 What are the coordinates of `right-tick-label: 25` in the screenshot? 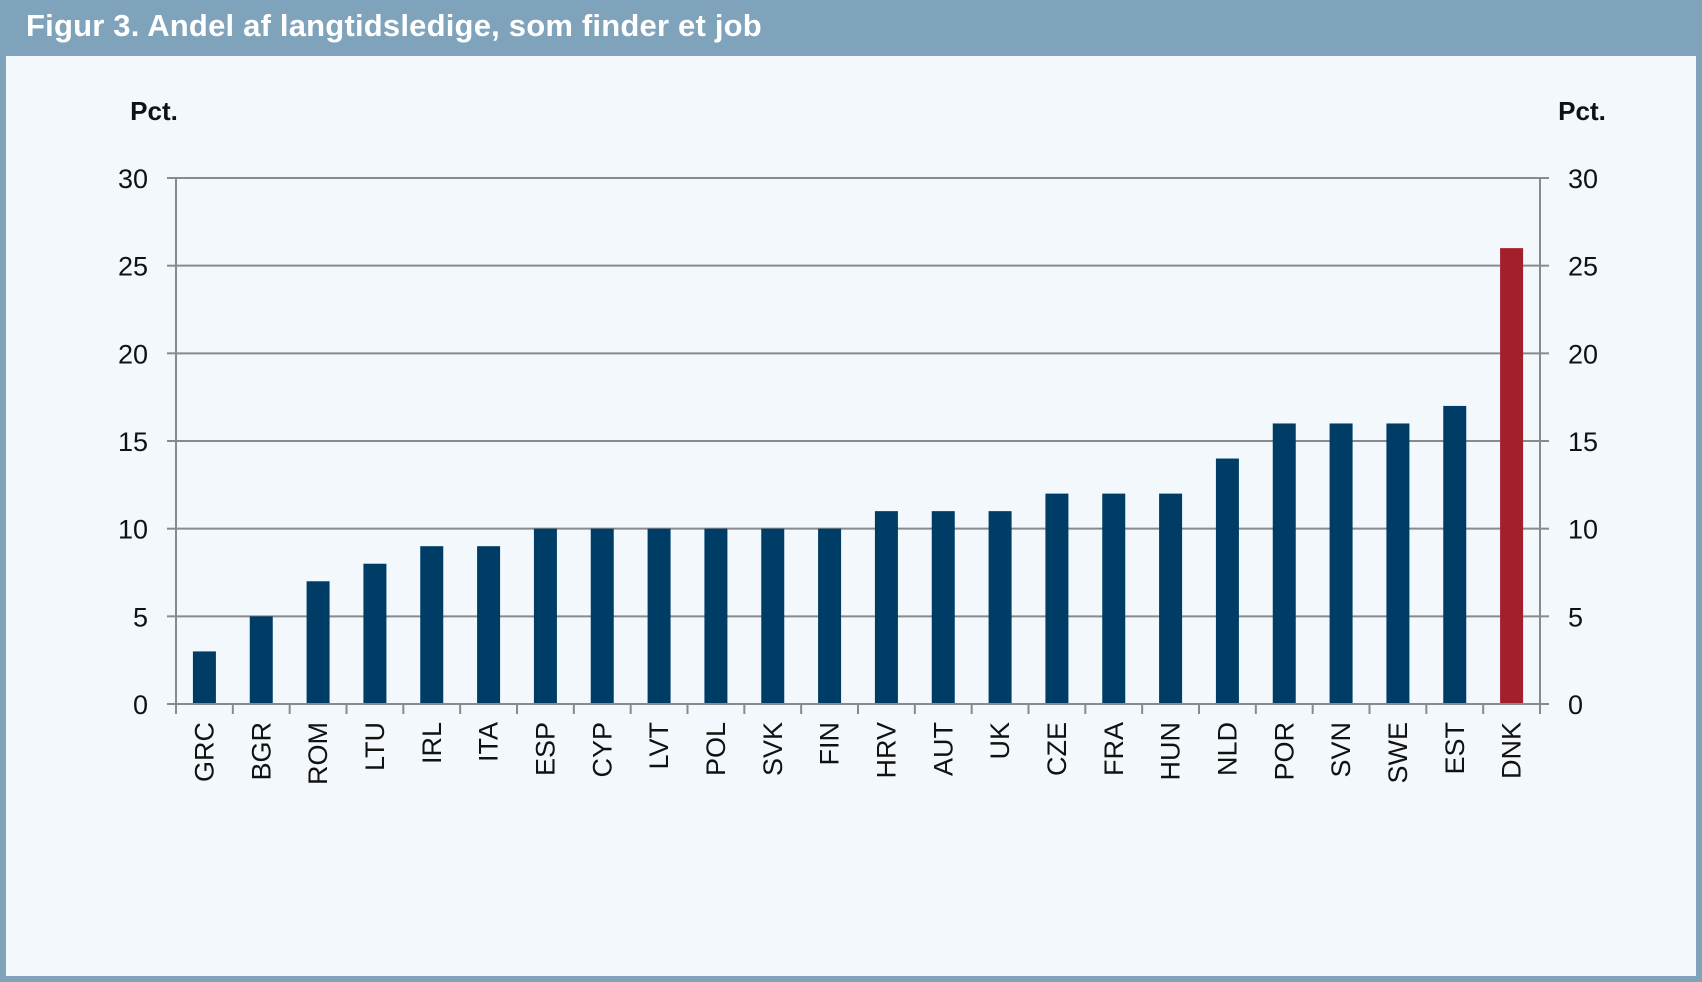 It's located at (1583, 267).